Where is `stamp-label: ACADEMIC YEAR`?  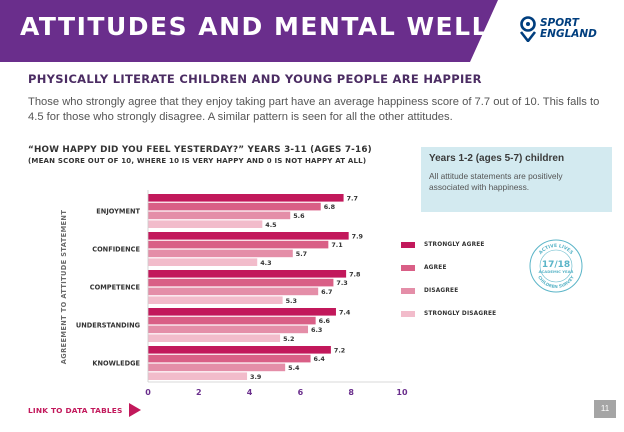
stamp-label: ACADEMIC YEAR is located at coordinates (556, 271).